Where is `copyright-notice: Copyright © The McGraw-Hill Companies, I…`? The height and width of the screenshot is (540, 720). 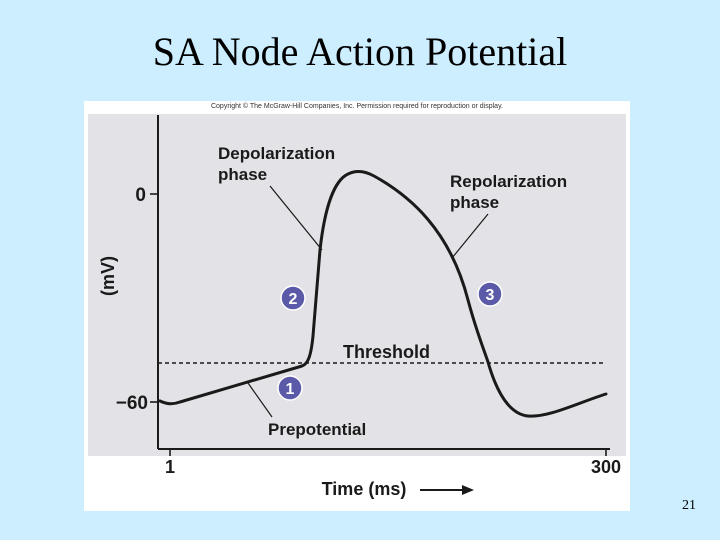 copyright-notice: Copyright © The McGraw-Hill Companies, I… is located at coordinates (356, 106).